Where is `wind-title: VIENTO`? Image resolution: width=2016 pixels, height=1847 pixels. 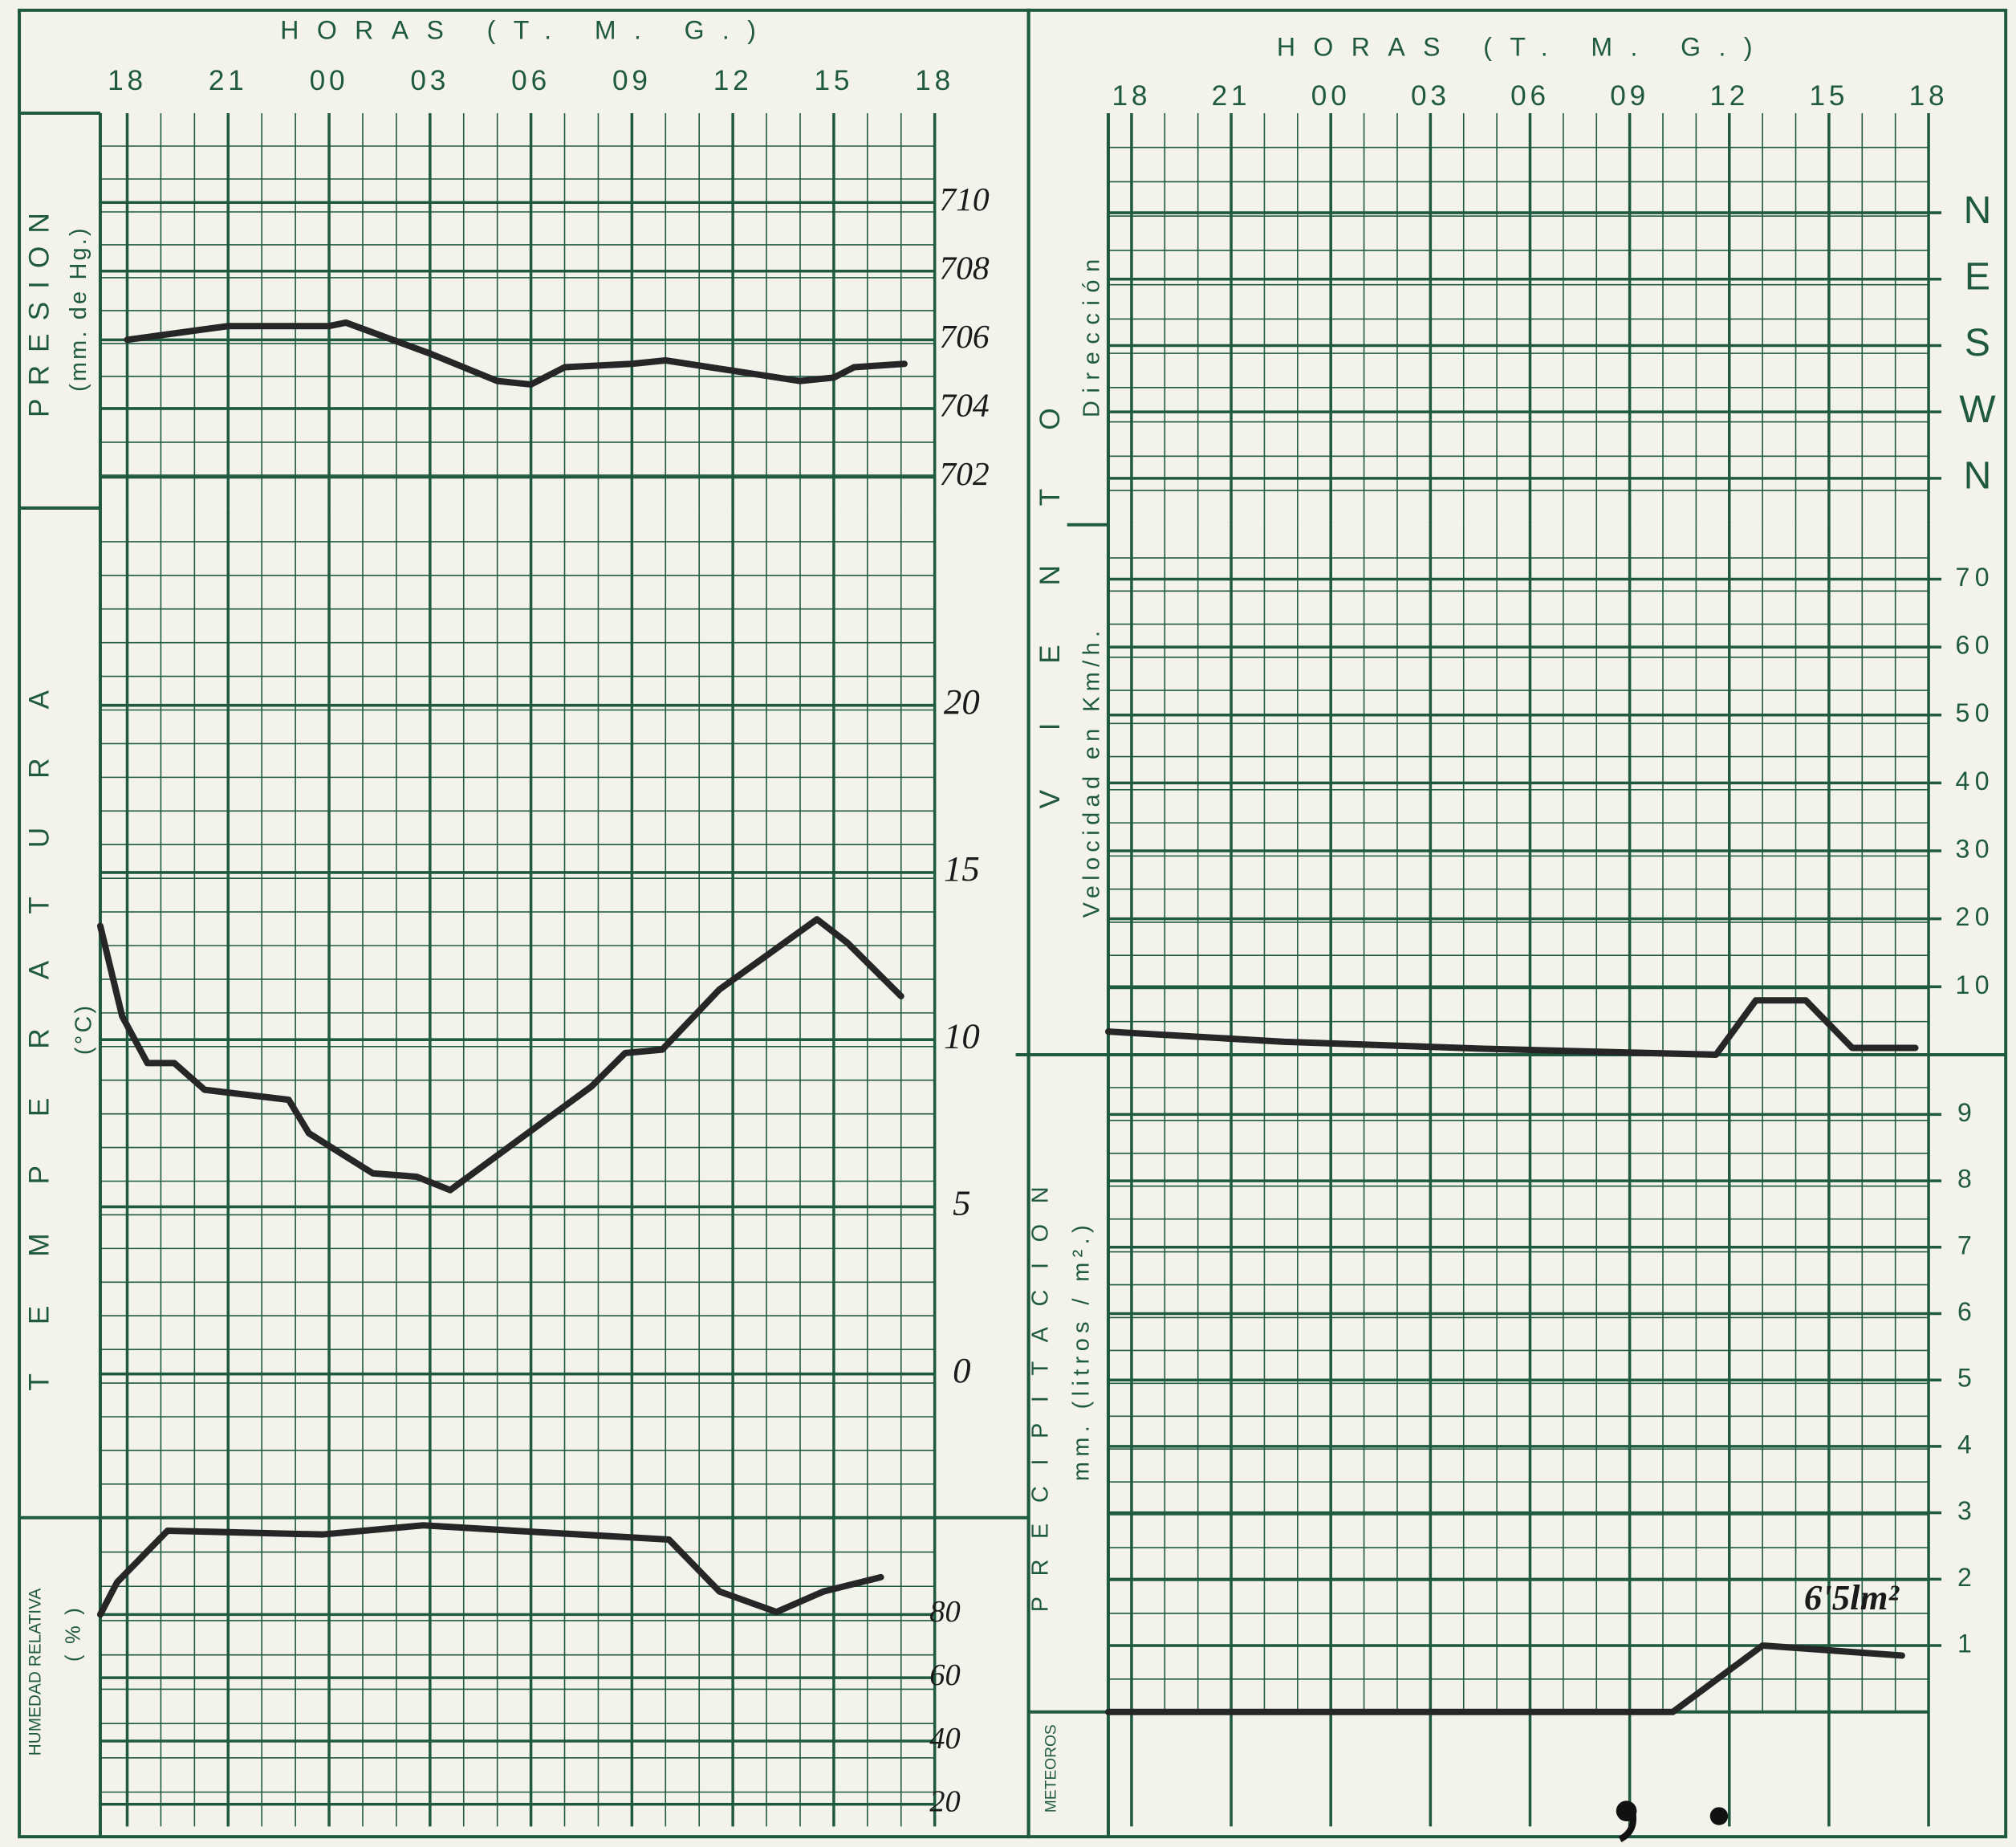
wind-title: VIENTO is located at coordinates (1050, 579).